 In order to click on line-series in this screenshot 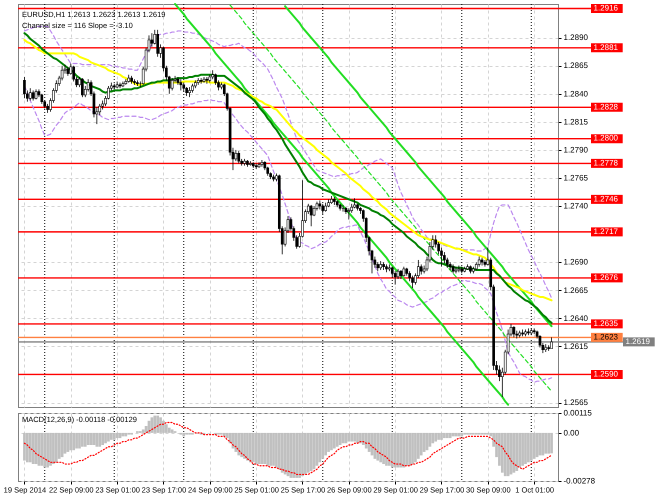, I will do `click(288, 449)`.